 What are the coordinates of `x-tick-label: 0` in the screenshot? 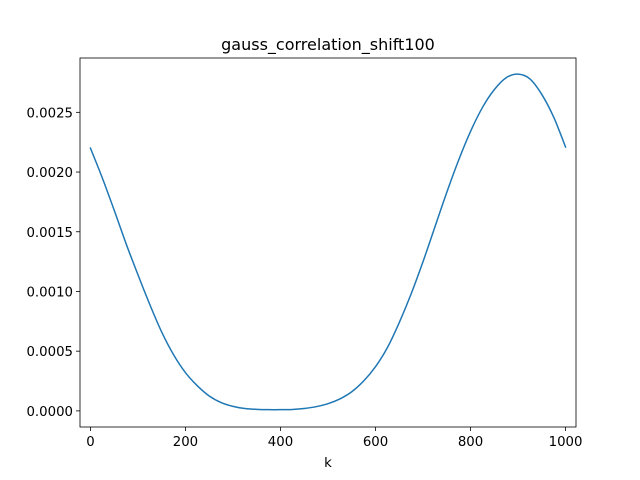 It's located at (90, 442).